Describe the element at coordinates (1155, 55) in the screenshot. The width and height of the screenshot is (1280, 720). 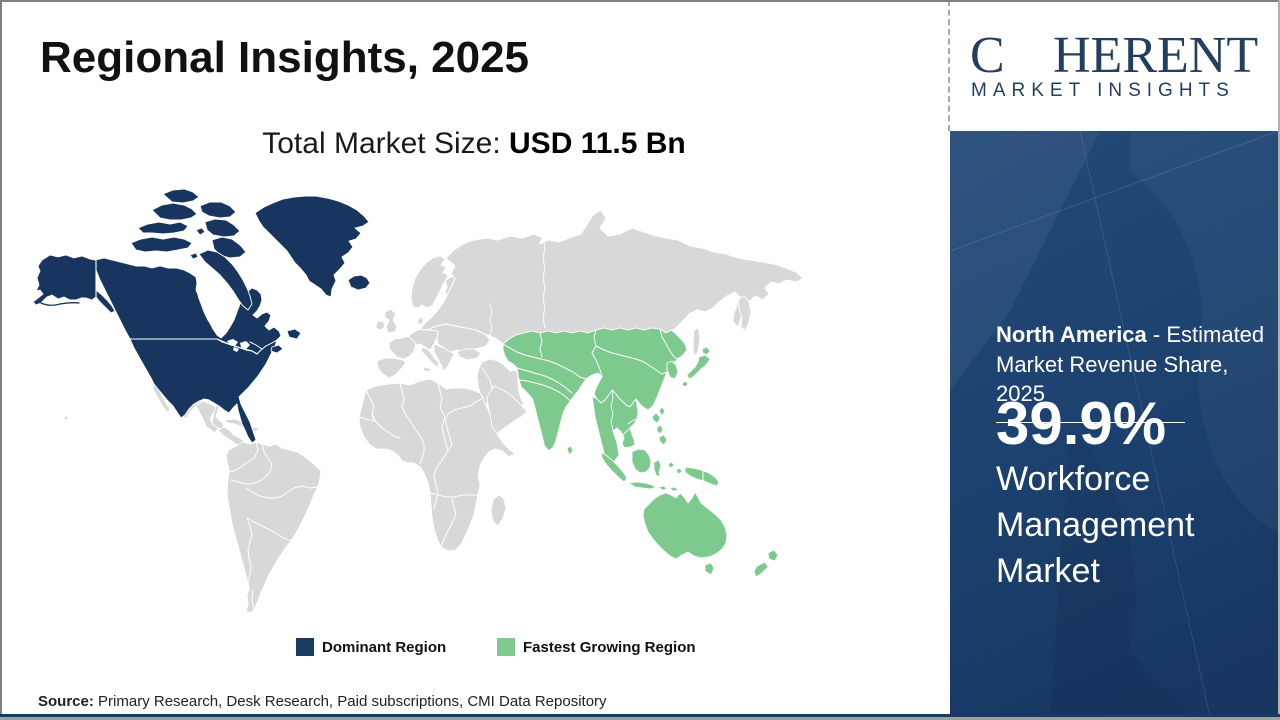
I see `svg-text: HERENT` at that location.